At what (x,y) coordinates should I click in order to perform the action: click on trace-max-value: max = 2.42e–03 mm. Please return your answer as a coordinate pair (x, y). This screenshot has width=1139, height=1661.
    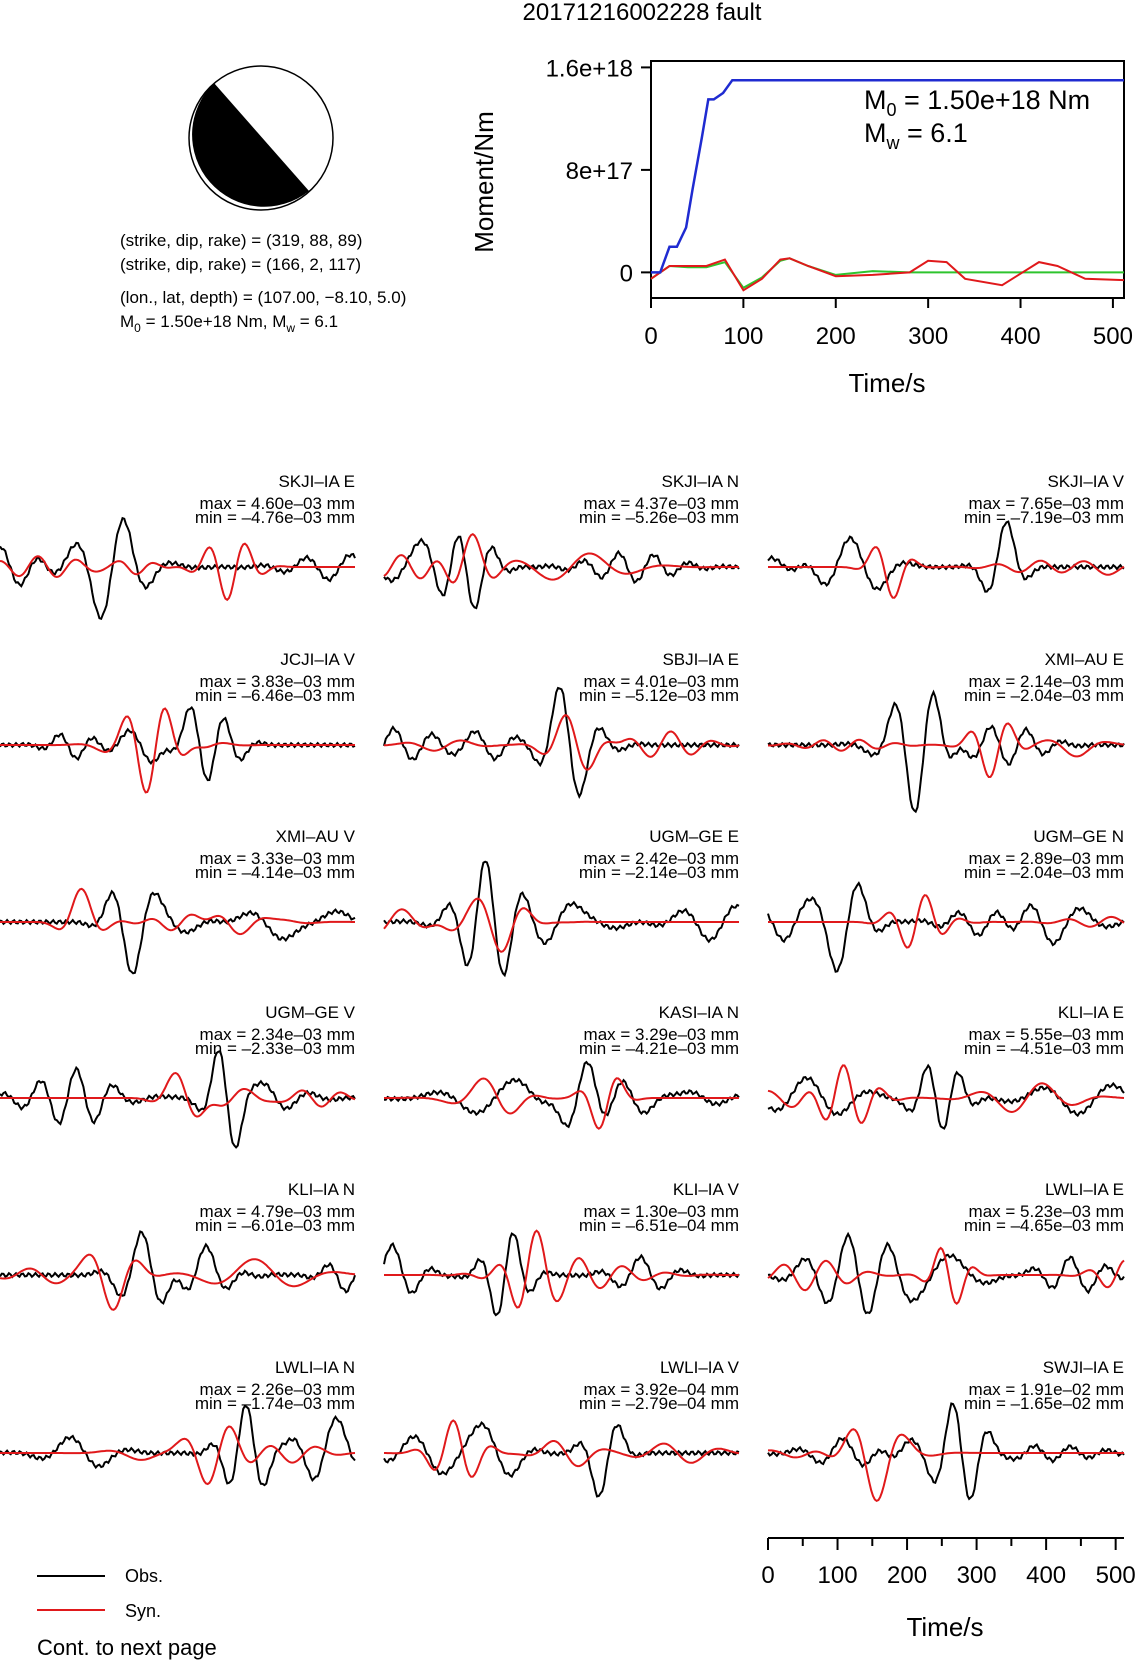
    Looking at the image, I should click on (661, 858).